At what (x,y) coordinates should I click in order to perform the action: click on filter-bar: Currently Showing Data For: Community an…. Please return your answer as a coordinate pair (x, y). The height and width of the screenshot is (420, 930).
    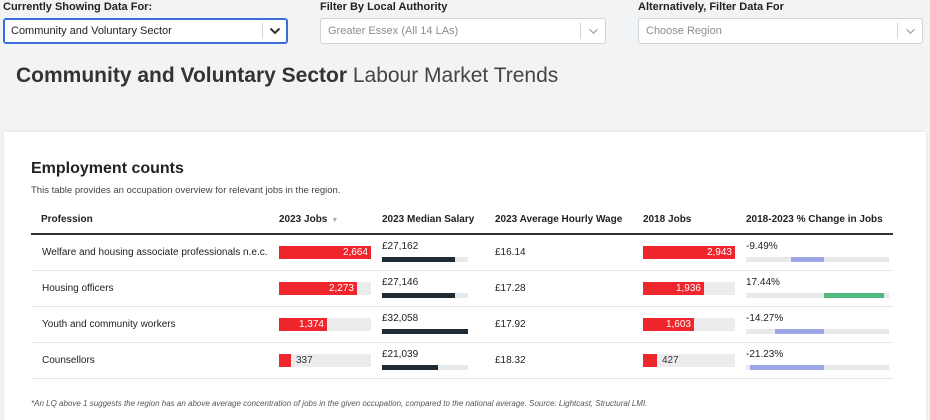
    Looking at the image, I should click on (465, 29).